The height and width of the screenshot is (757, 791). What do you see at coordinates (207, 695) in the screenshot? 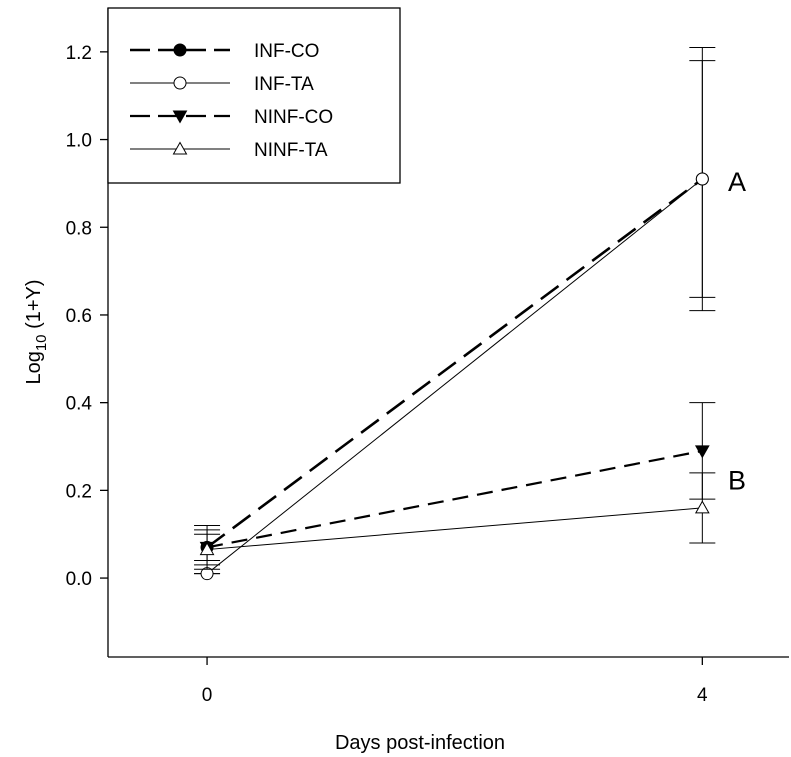
I see `x-tick-label: 0` at bounding box center [207, 695].